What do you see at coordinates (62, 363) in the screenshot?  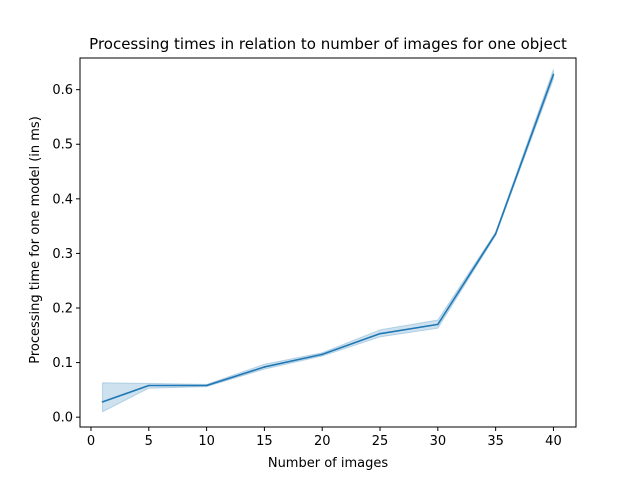 I see `y-tick-label: 0.1` at bounding box center [62, 363].